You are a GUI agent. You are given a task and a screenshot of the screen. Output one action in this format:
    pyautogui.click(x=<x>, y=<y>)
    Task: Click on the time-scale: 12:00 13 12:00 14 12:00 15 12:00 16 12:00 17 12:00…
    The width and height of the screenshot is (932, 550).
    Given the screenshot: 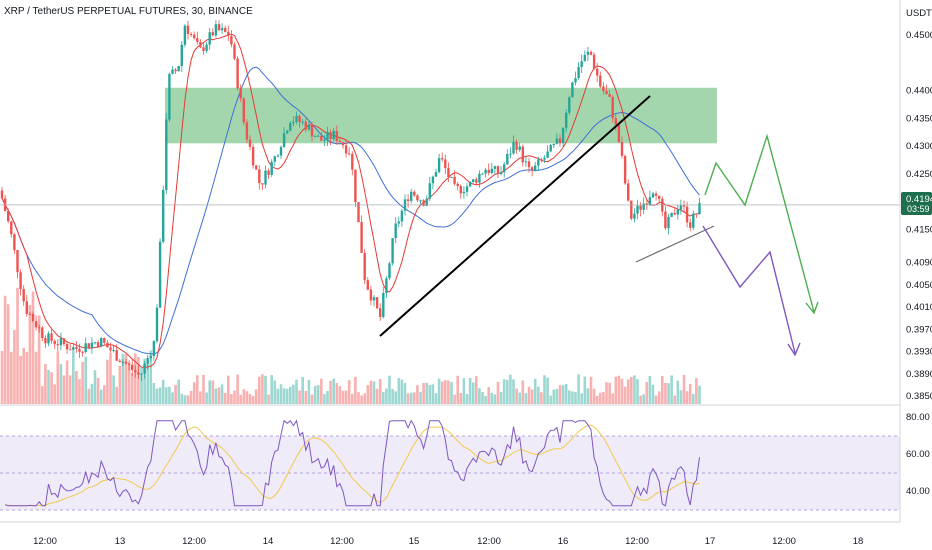 What is the action you would take?
    pyautogui.click(x=448, y=541)
    